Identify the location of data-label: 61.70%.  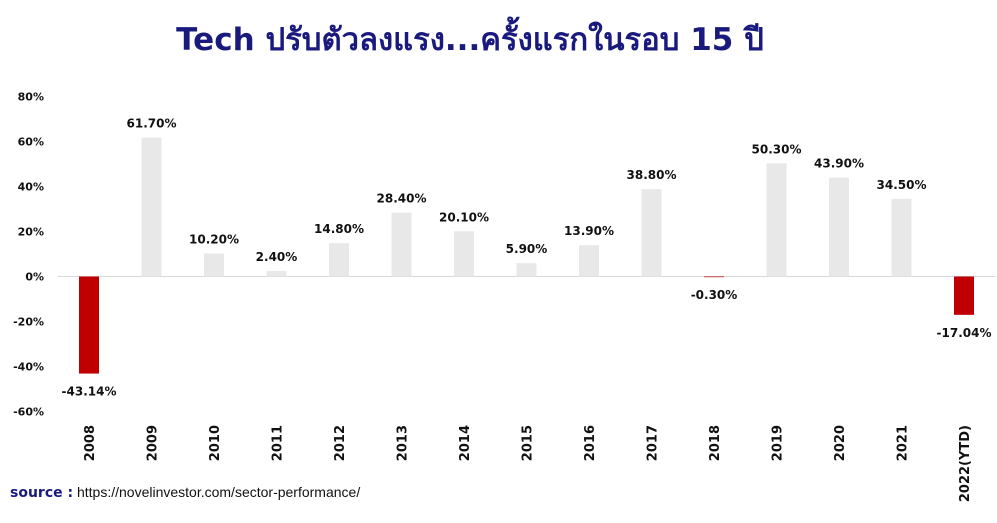
(152, 124).